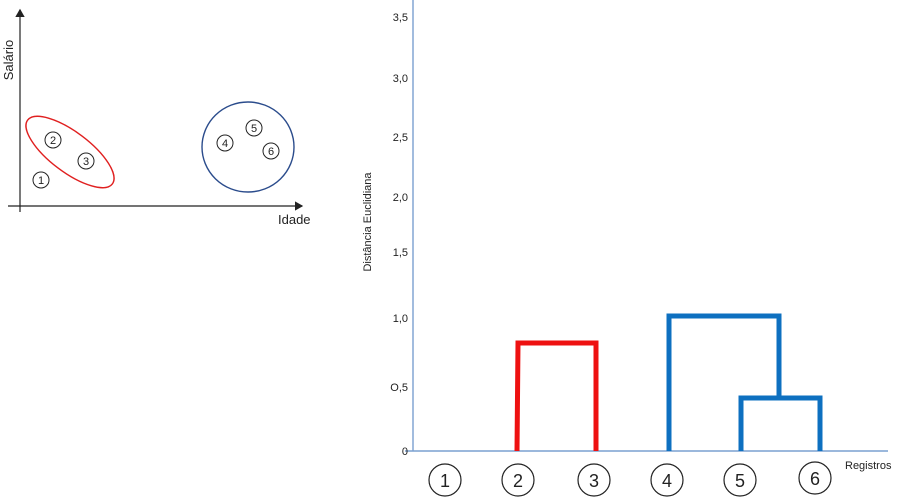  Describe the element at coordinates (294, 219) in the screenshot. I see `scatter-x-label: Idade` at that location.